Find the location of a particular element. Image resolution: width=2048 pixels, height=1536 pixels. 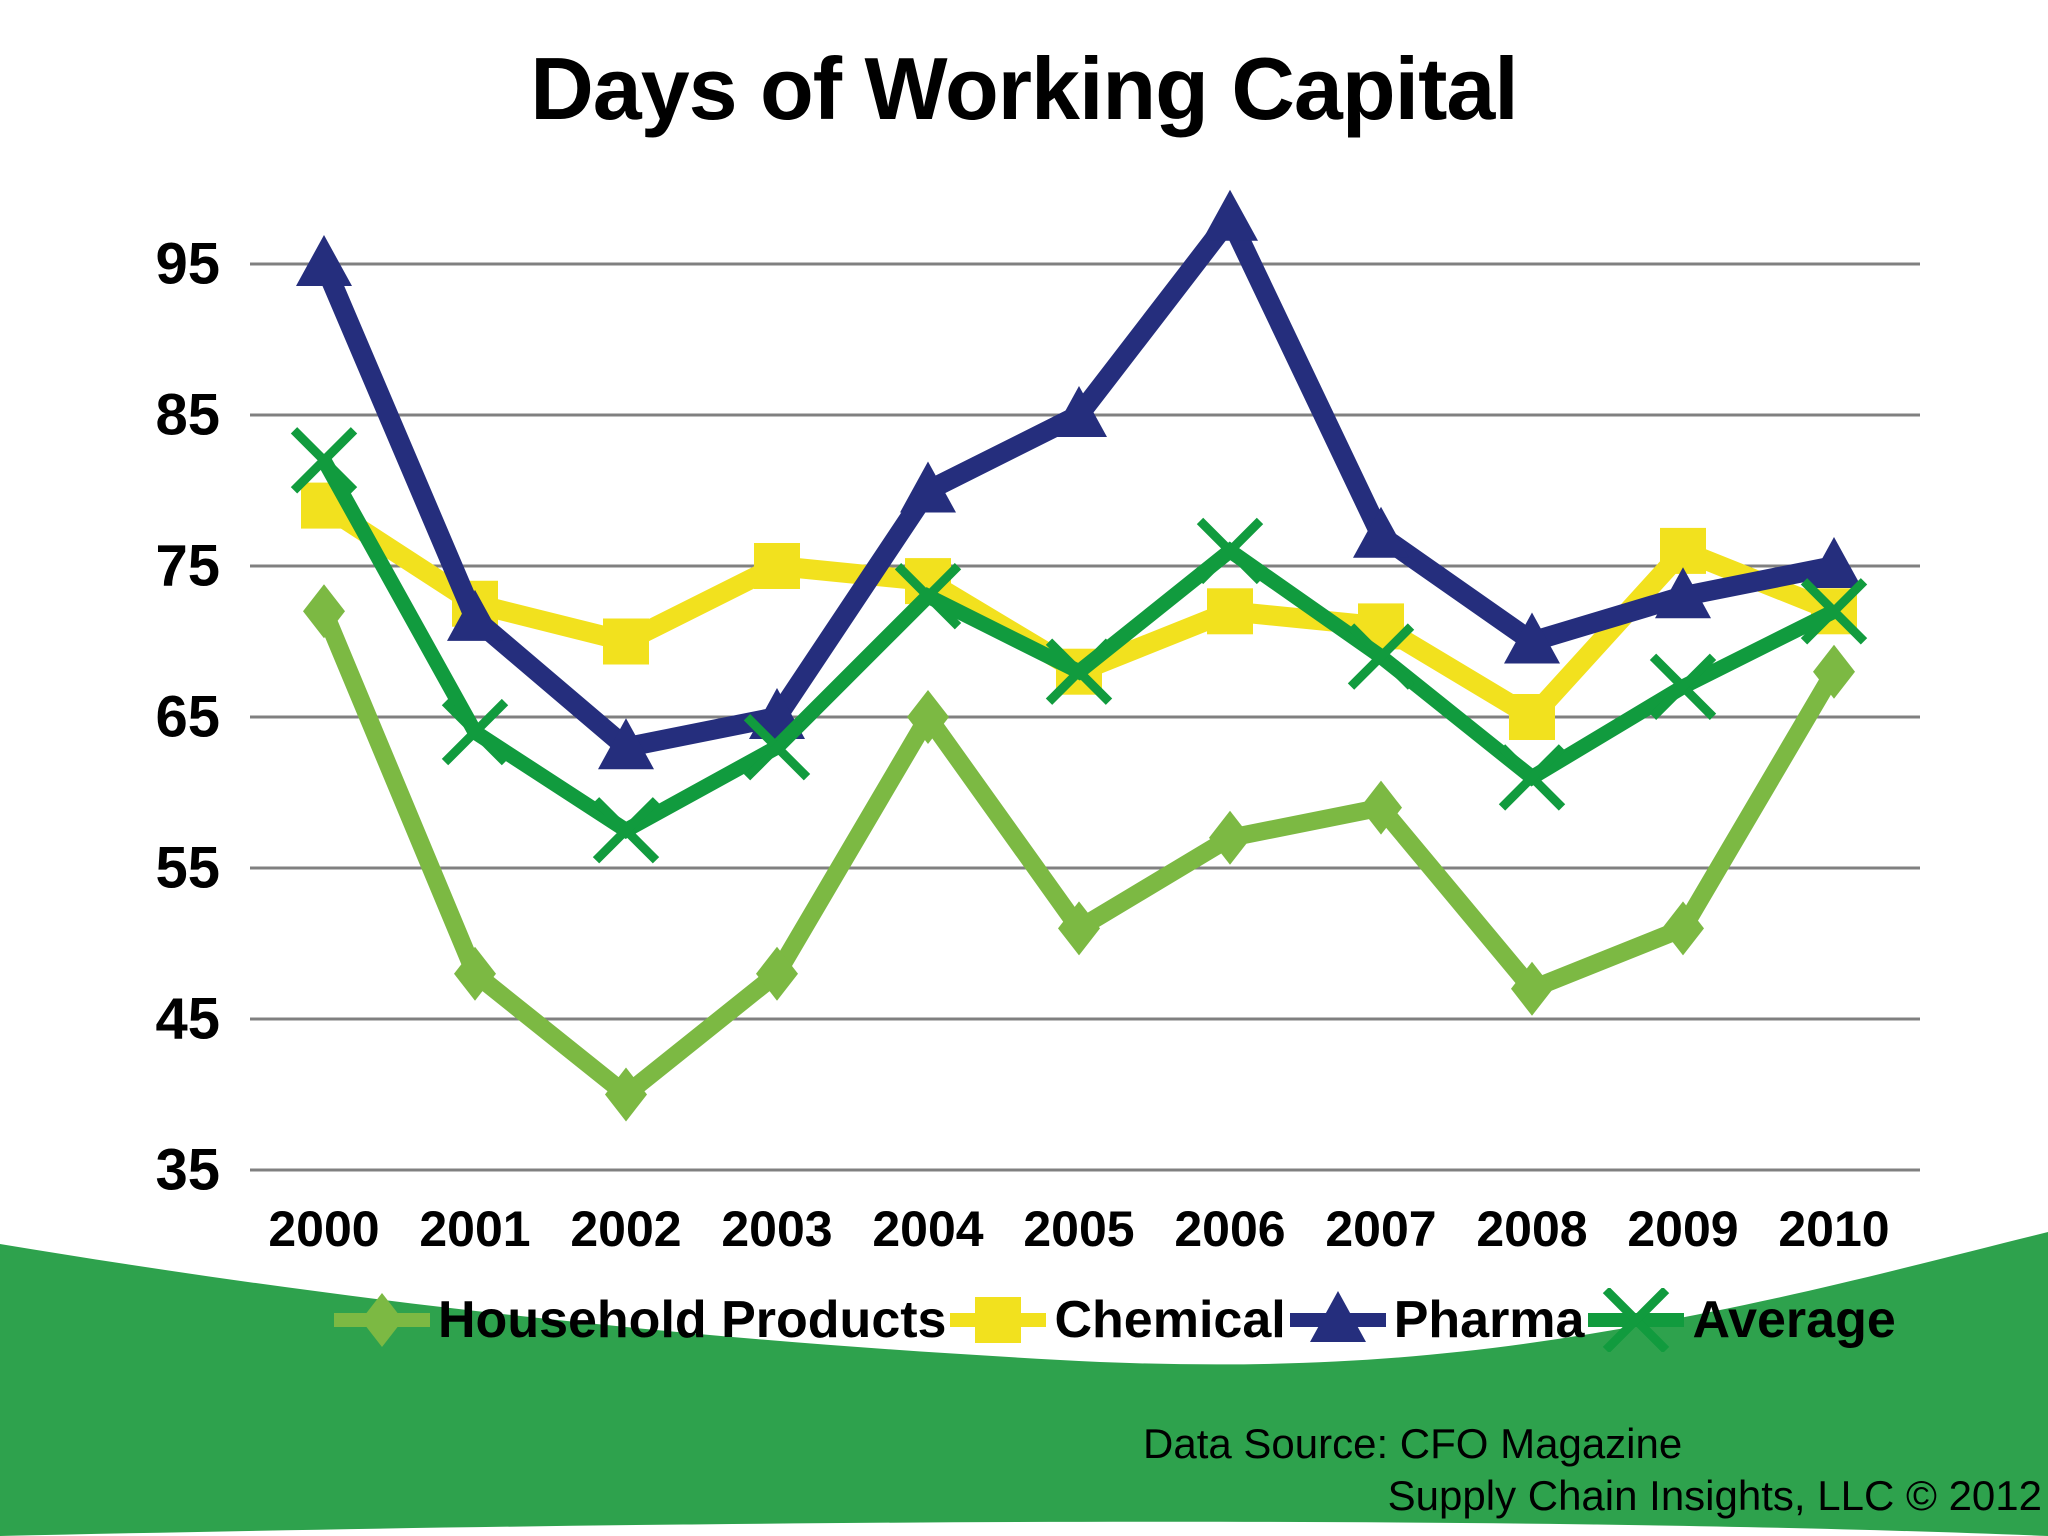

legend-item-household-products: Household Products is located at coordinates (638, 1320).